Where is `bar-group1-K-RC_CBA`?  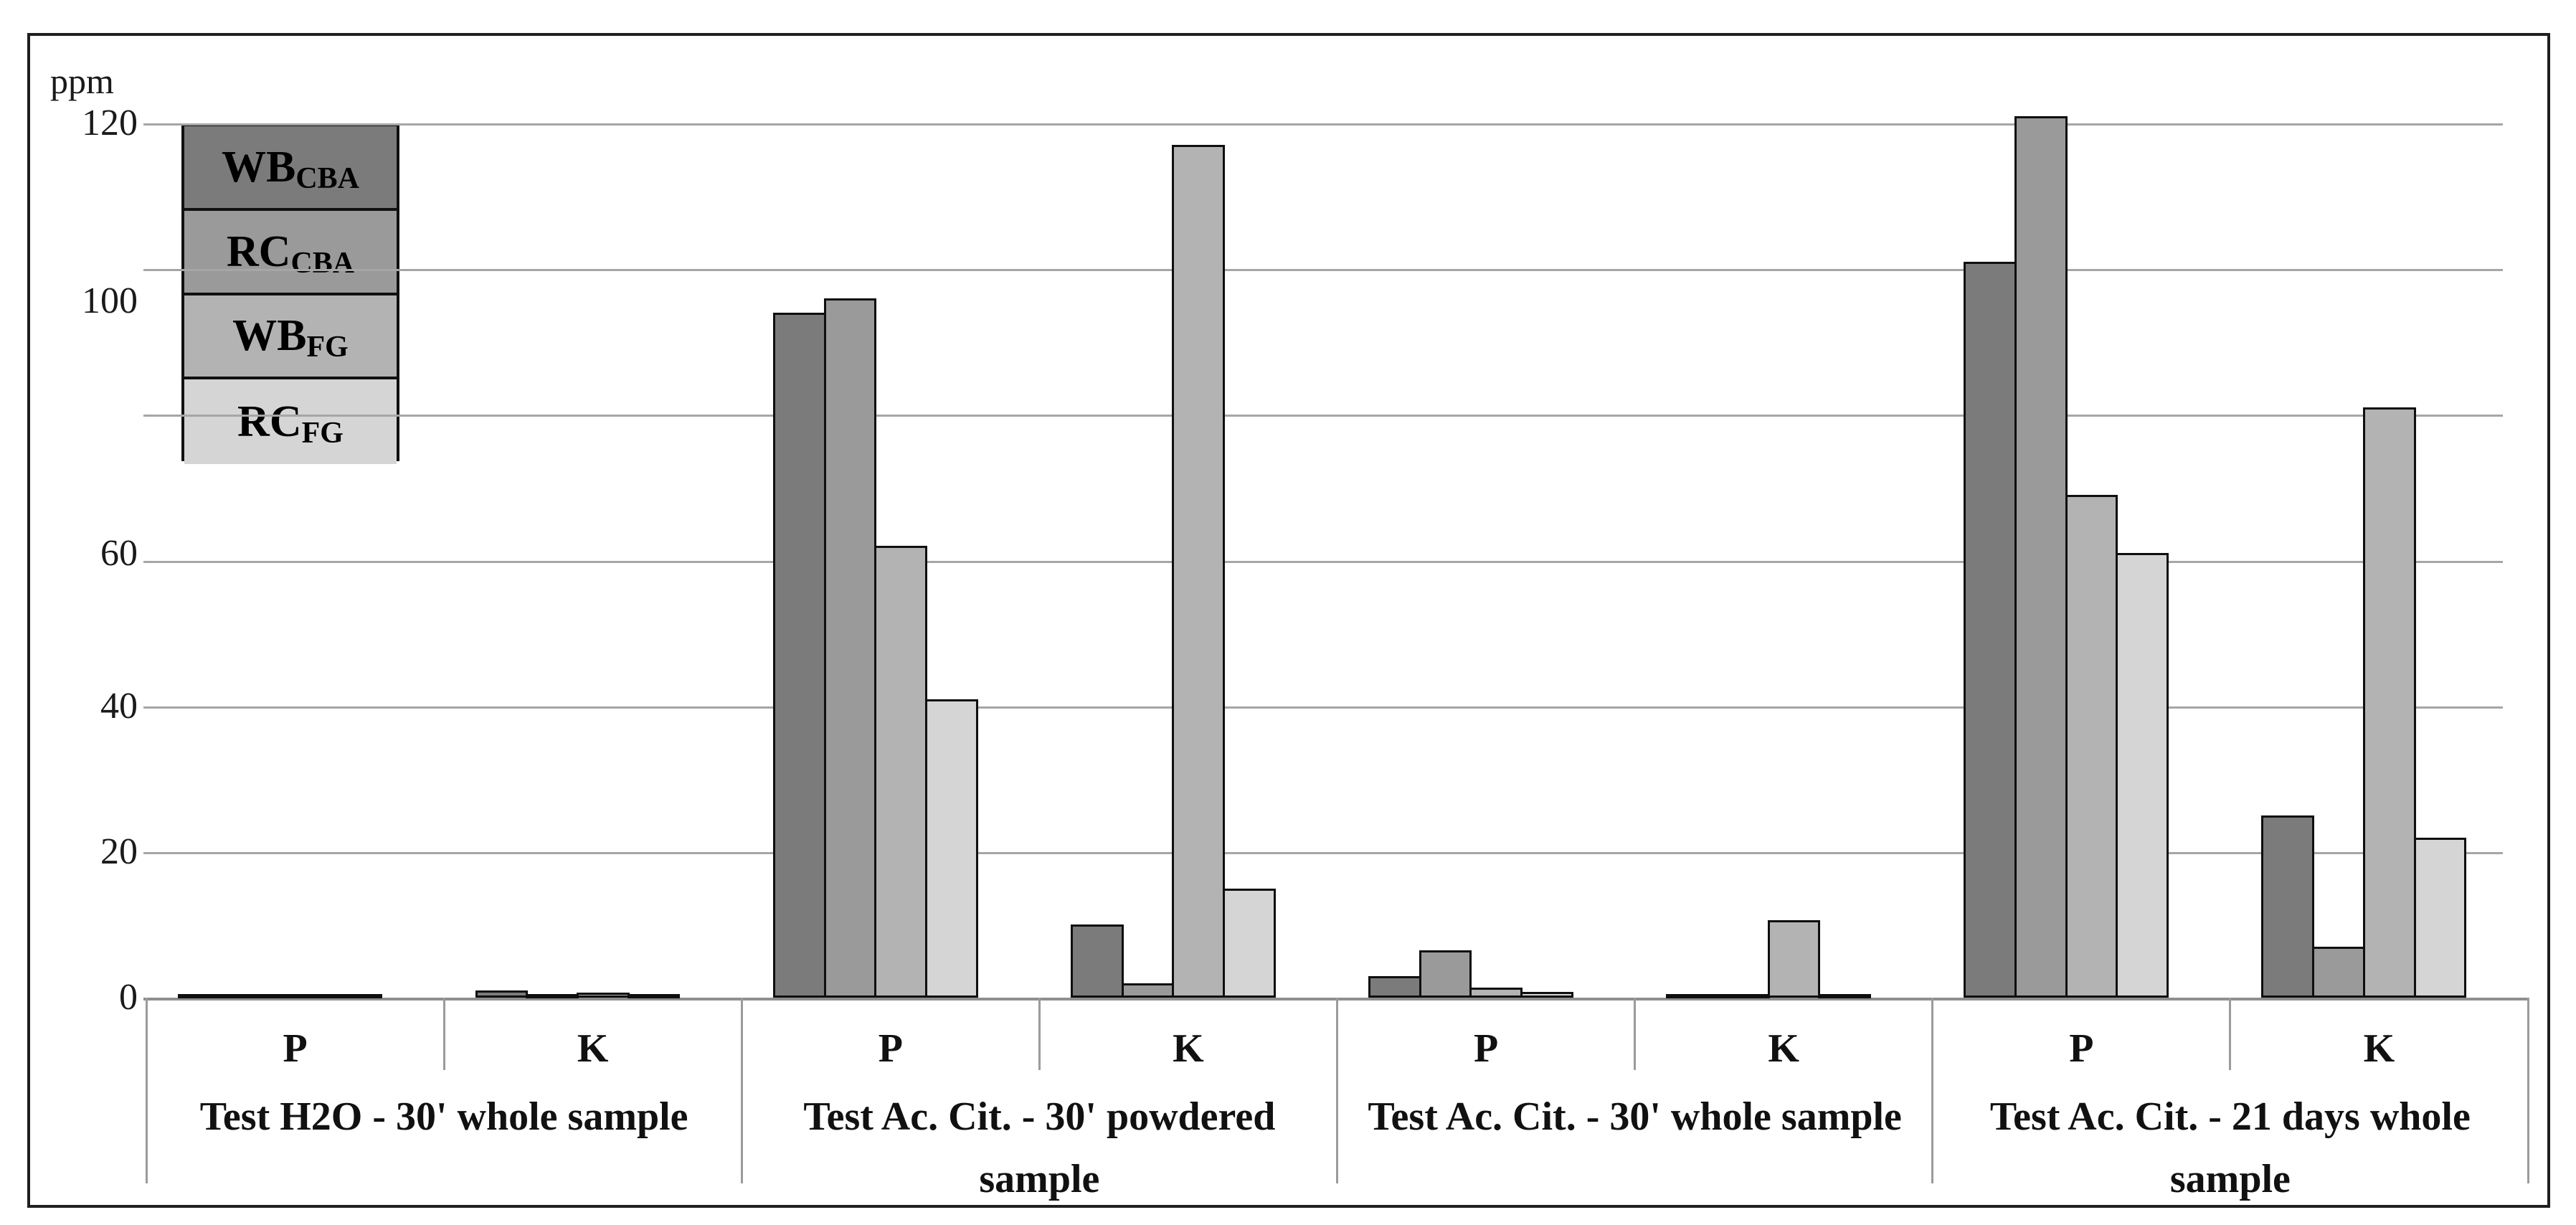
bar-group1-K-RC_CBA is located at coordinates (552, 996).